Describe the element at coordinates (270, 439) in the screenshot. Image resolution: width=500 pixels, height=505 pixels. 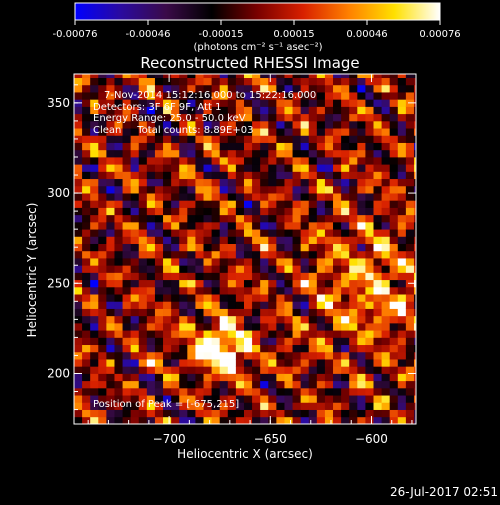
I see `x-tick-label: −650` at that location.